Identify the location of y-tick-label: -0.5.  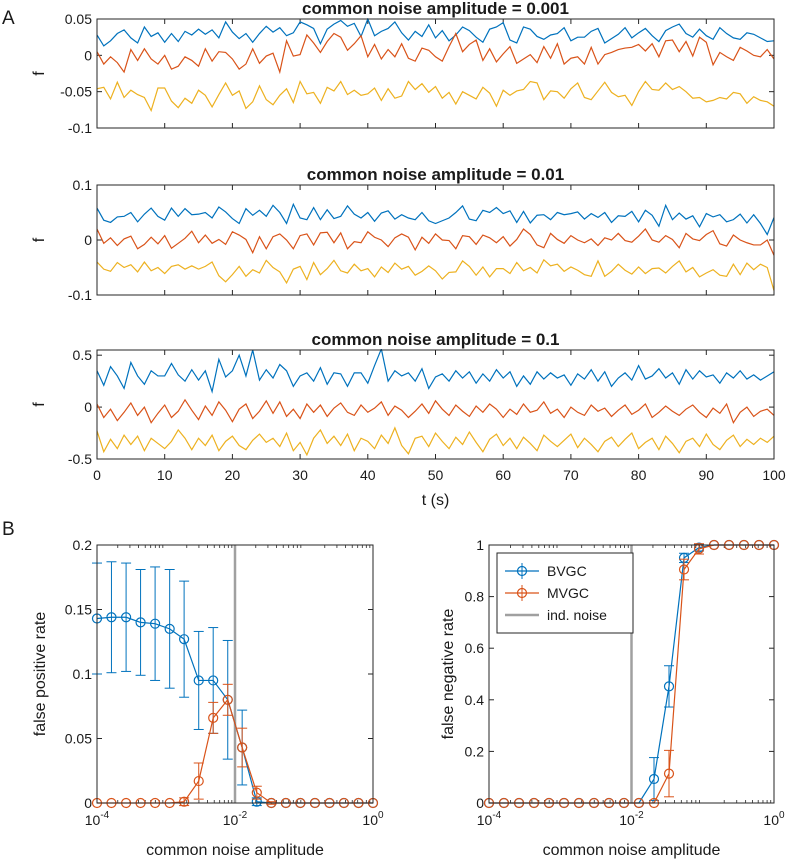
(80, 459).